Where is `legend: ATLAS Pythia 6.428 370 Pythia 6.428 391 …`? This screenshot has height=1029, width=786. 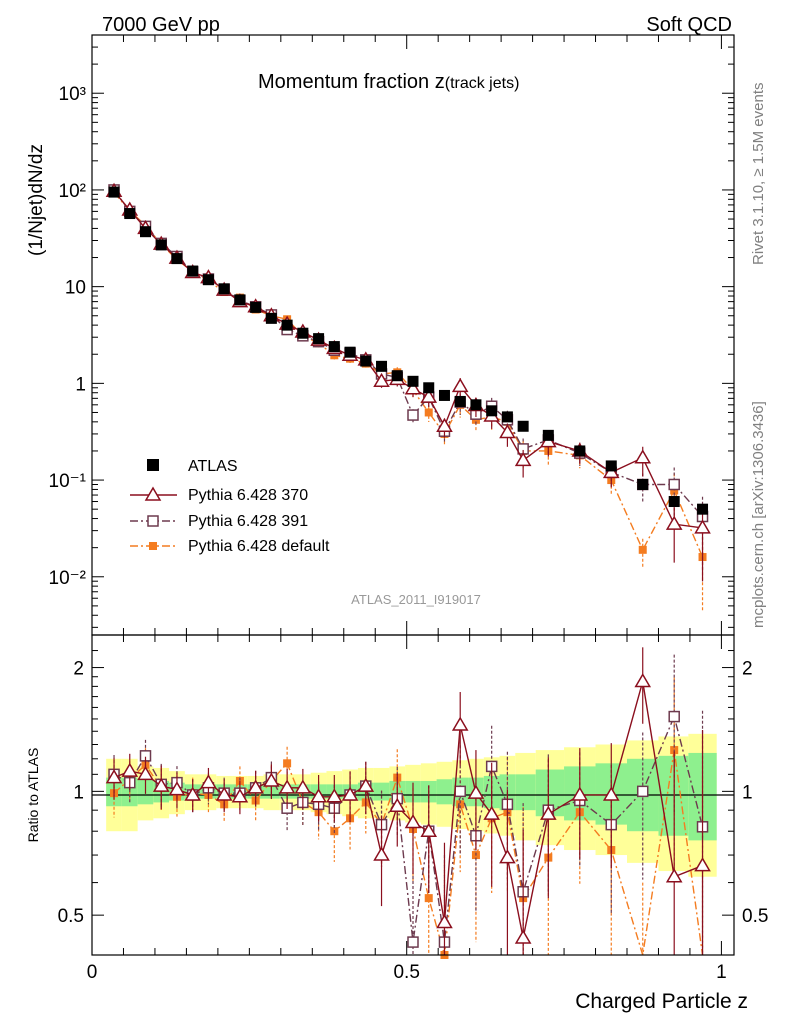
legend: ATLAS Pythia 6.428 370 Pythia 6.428 391 … is located at coordinates (230, 506).